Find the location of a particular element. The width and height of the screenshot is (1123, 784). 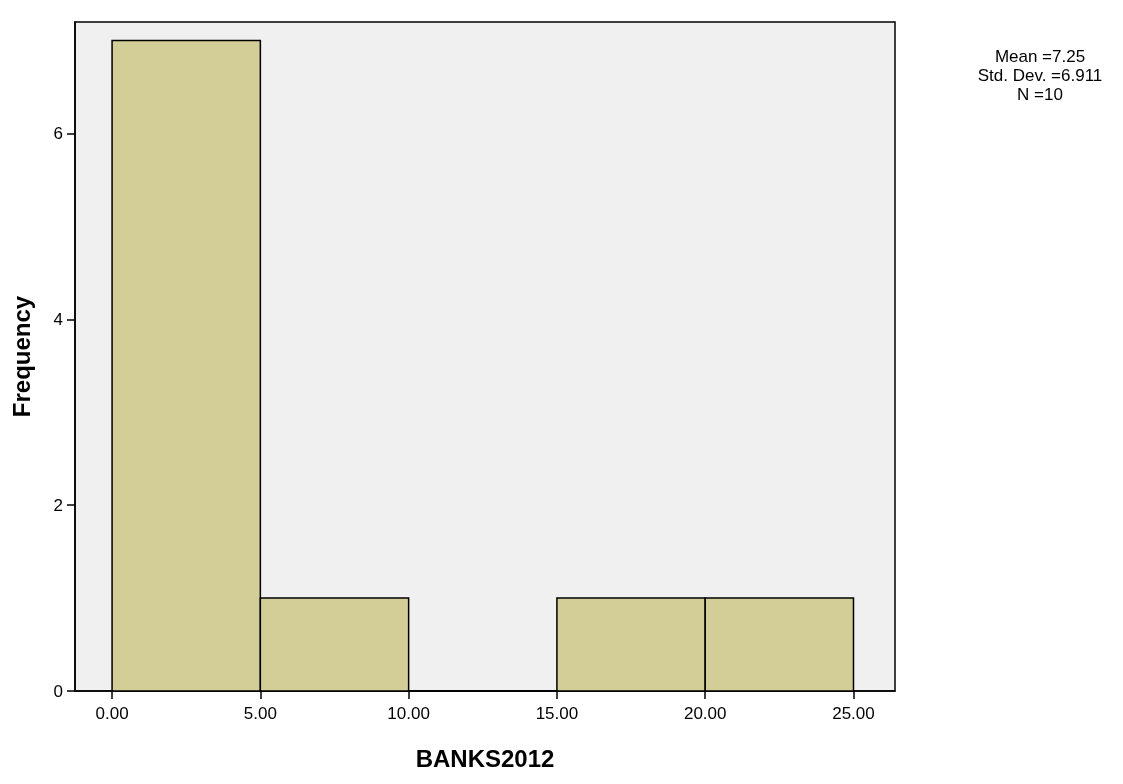

y-tick-label: 6 is located at coordinates (58, 133).